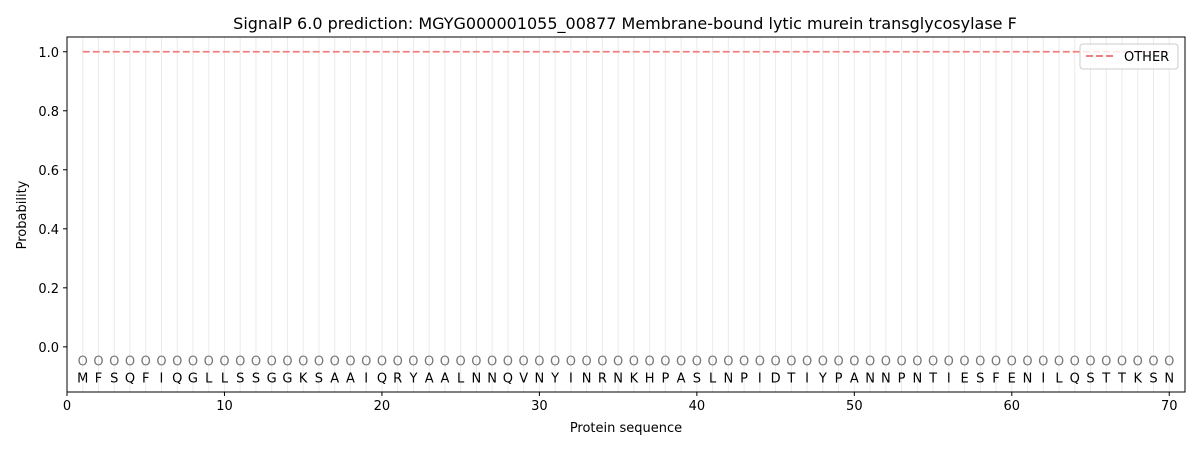  Describe the element at coordinates (539, 406) in the screenshot. I see `x-tick-label: 30` at that location.